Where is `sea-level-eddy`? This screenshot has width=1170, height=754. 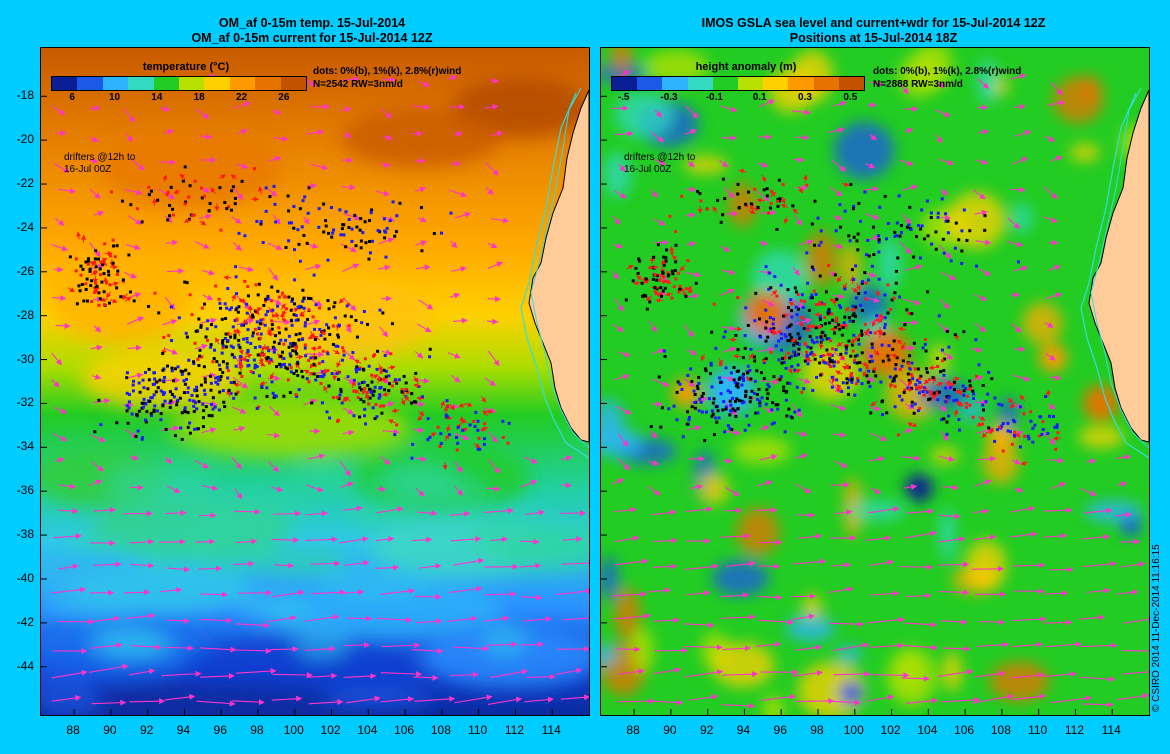 sea-level-eddy is located at coordinates (610, 578).